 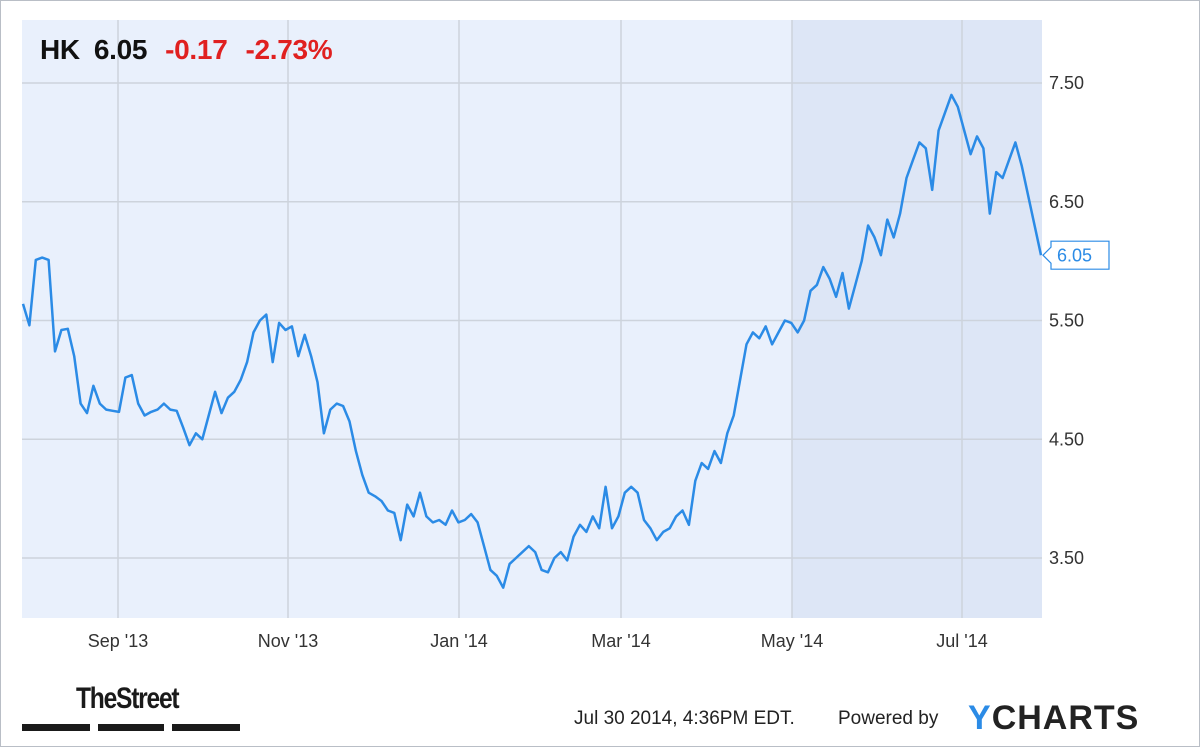 I want to click on x-tick-label: Sep '13, so click(x=118, y=641).